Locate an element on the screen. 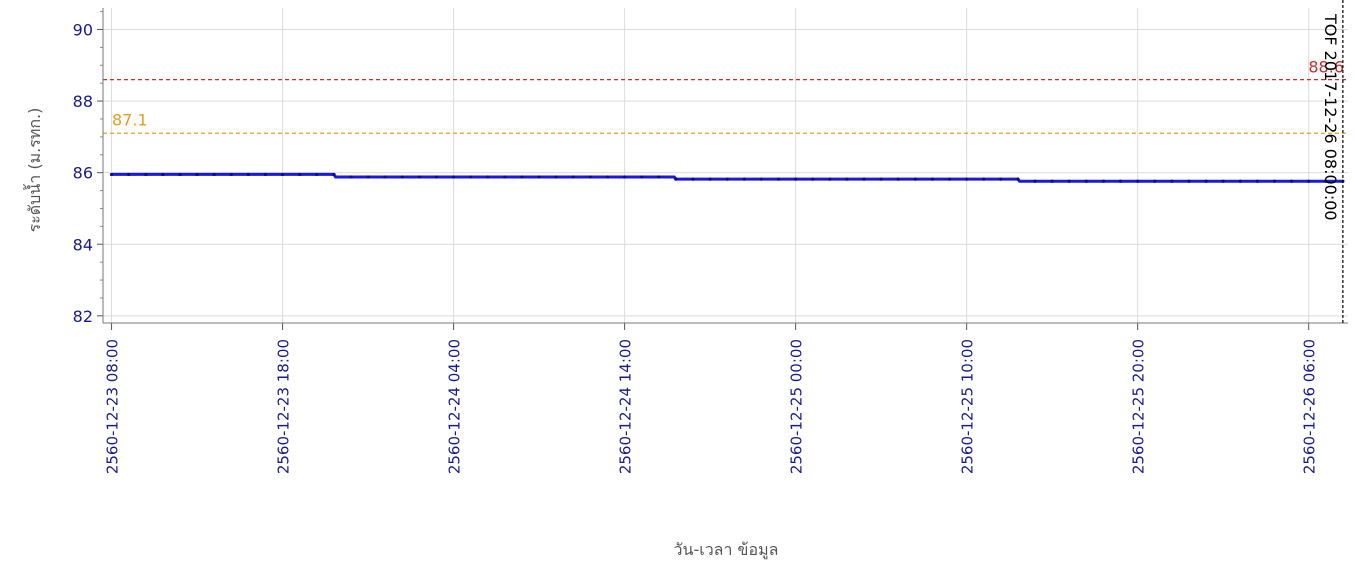  x-tick-label: 2560-12-25 00:00 is located at coordinates (797, 406).